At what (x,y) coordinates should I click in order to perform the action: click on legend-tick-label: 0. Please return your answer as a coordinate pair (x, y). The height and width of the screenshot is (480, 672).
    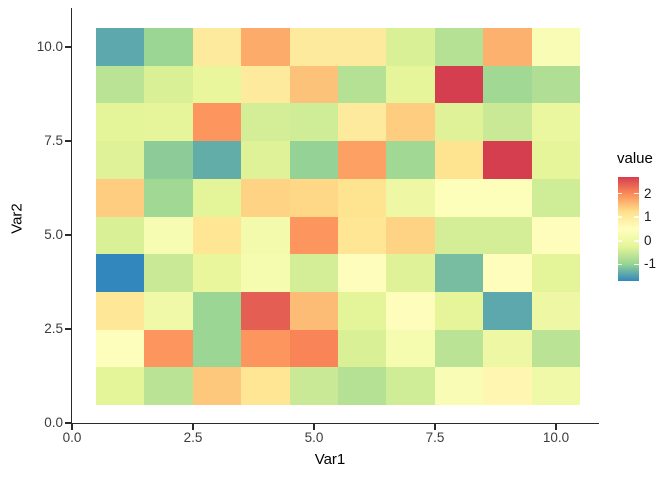
    Looking at the image, I should click on (648, 240).